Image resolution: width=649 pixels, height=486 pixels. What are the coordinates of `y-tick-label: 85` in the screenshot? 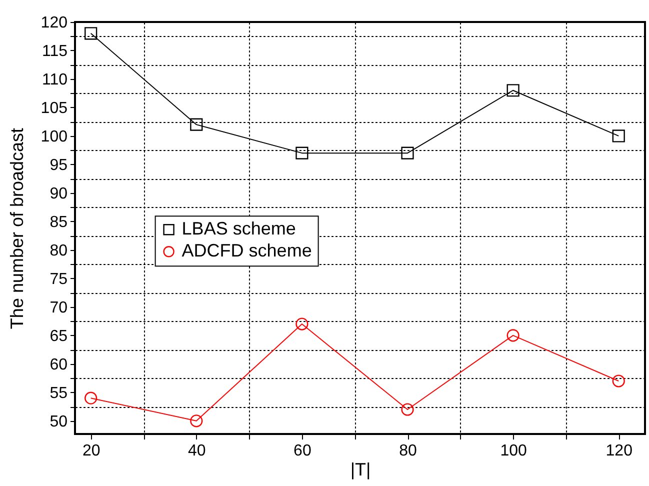 It's located at (59, 222).